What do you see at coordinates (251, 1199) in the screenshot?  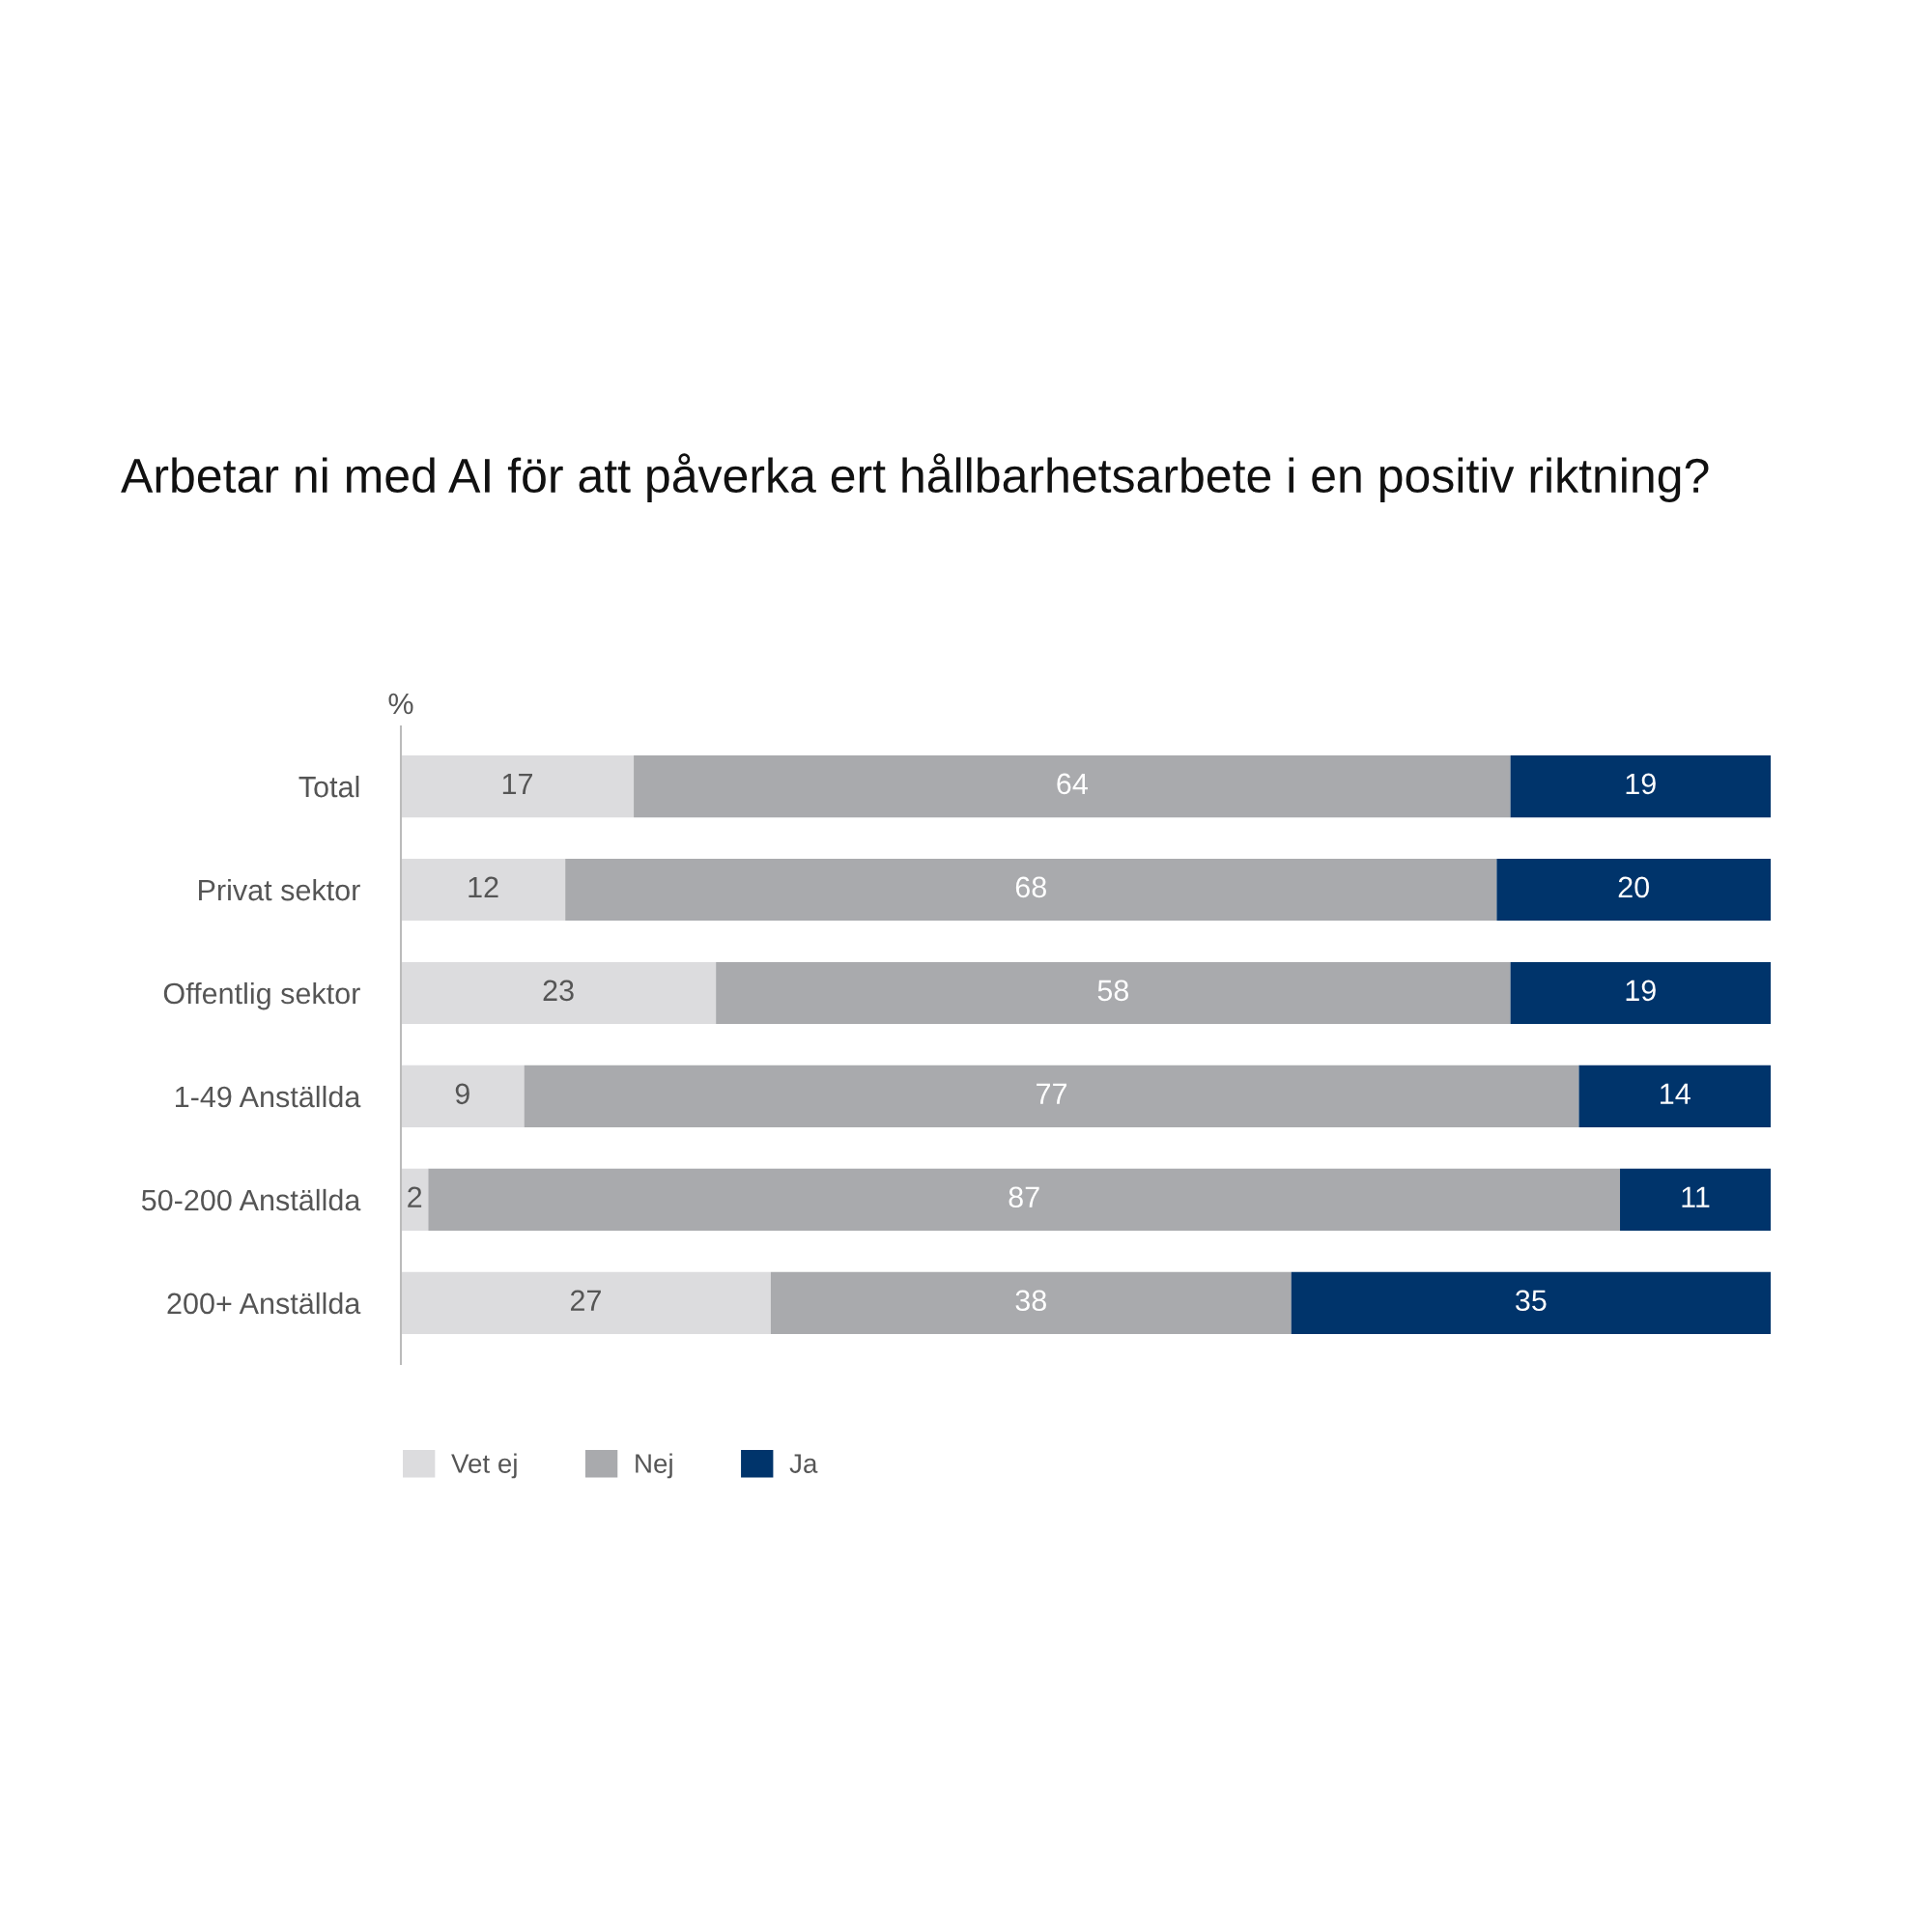 I see `y-tick-label: 50-200 Anställda` at bounding box center [251, 1199].